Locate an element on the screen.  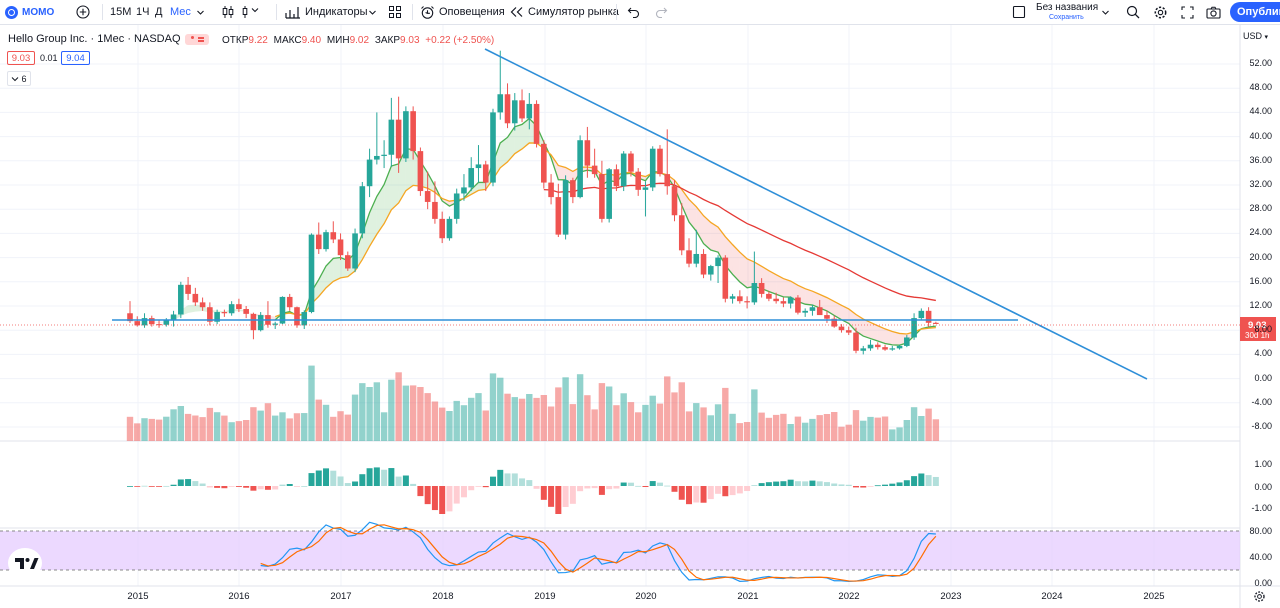
interval-day: Д is located at coordinates (158, 12).